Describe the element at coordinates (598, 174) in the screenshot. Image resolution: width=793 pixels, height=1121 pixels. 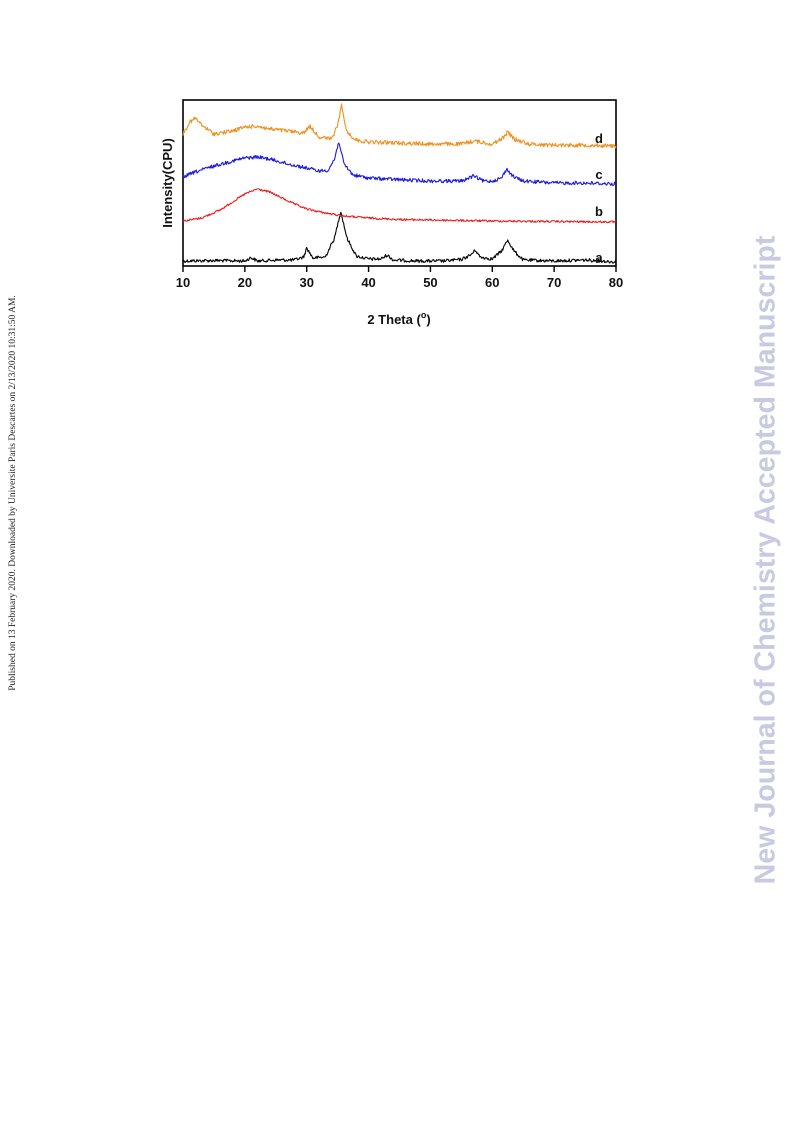
I see `curve-label-c: c` at that location.